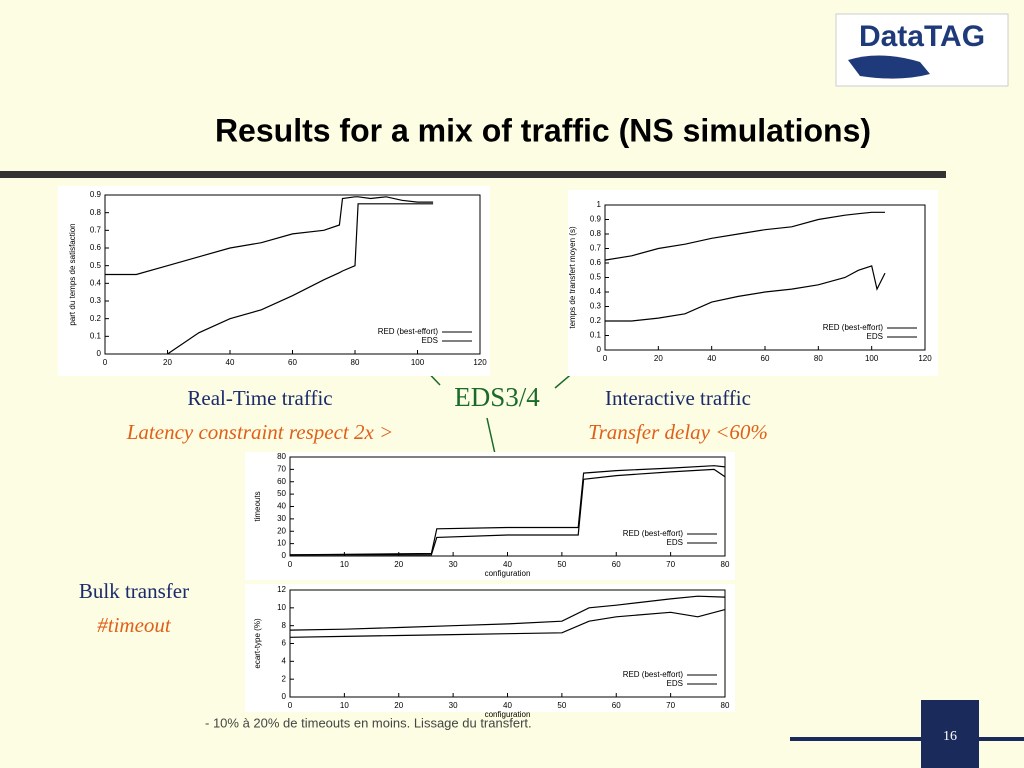 The height and width of the screenshot is (768, 1024). I want to click on y-tick-label: 70, so click(281, 468).